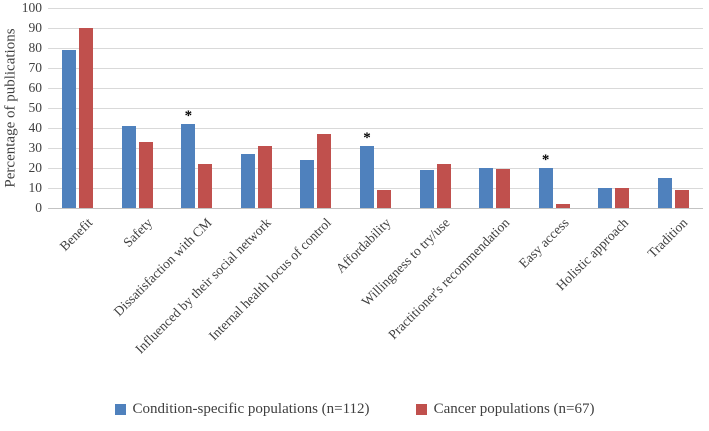 This screenshot has width=709, height=431. Describe the element at coordinates (162, 267) in the screenshot. I see `category-label: Dissatisfaction with CM` at that location.